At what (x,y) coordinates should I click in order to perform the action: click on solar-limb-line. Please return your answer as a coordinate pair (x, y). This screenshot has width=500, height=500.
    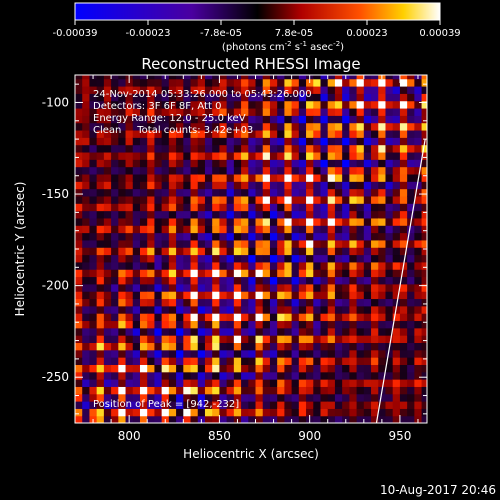
    Looking at the image, I should click on (400, 281).